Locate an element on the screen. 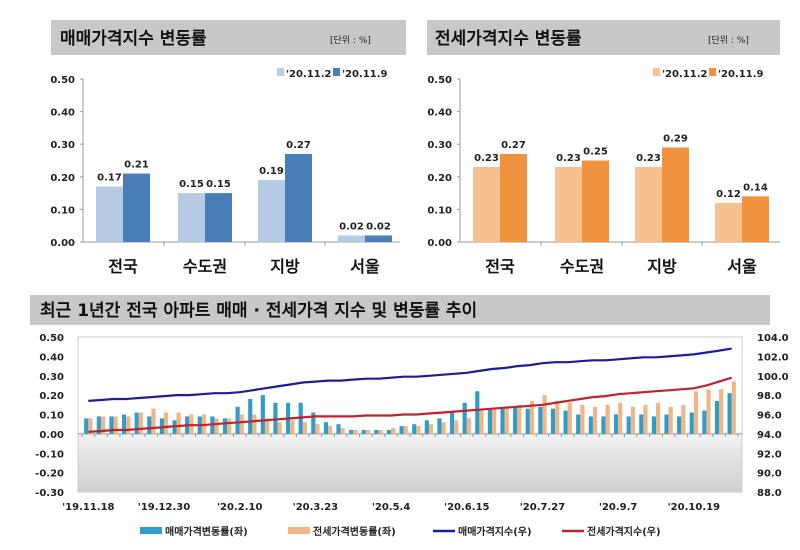 This screenshot has width=800, height=550. data-label: 0.27 is located at coordinates (298, 145).